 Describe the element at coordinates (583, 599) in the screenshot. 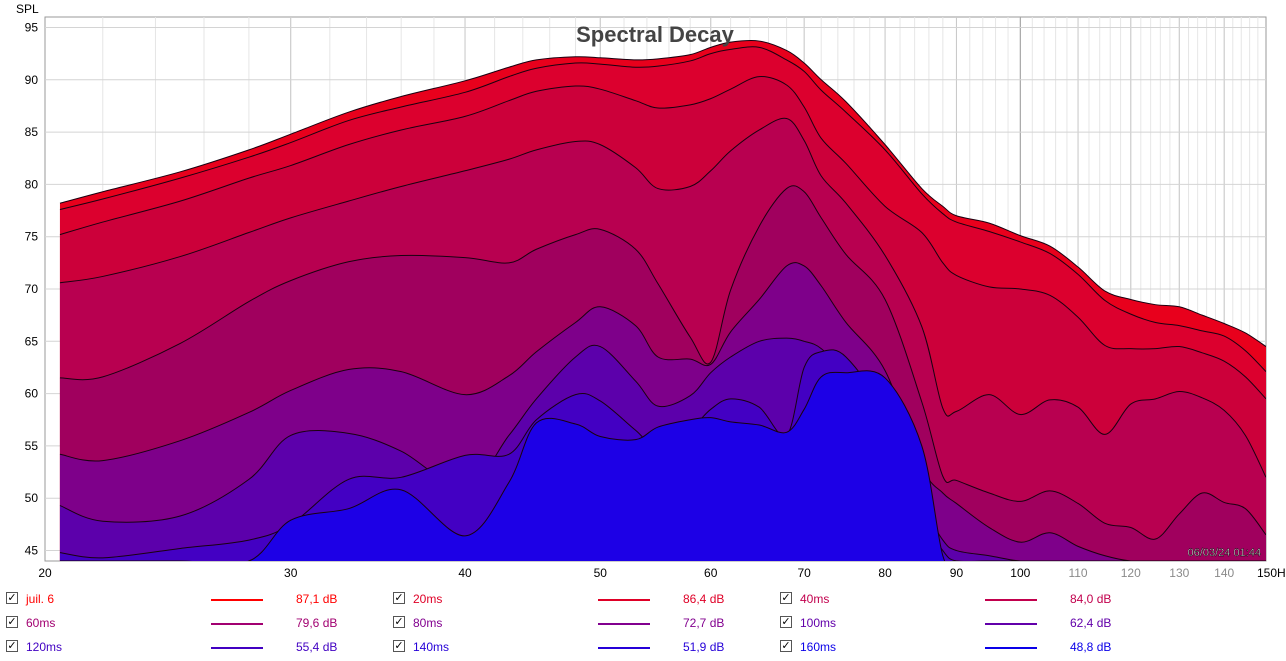

I see `legend-item: ✓ 20ms 86,4 dB` at that location.